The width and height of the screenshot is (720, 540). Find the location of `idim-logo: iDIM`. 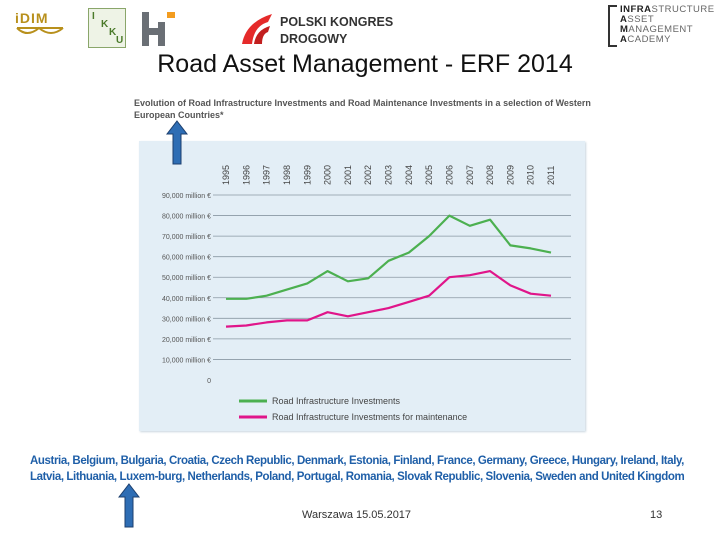

idim-logo: iDIM is located at coordinates (40, 24).